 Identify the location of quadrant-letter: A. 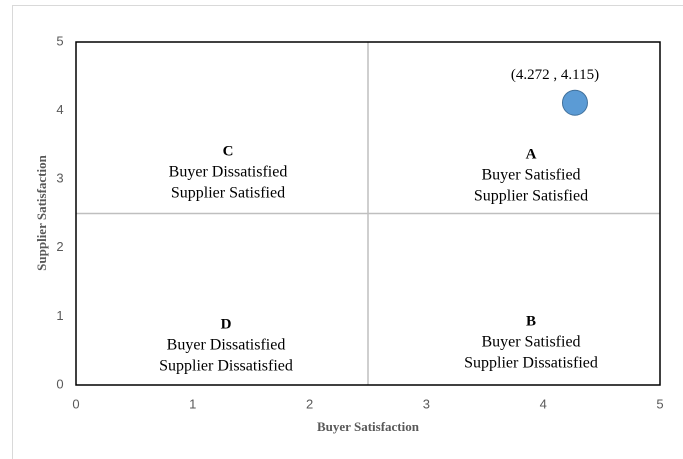
(531, 154).